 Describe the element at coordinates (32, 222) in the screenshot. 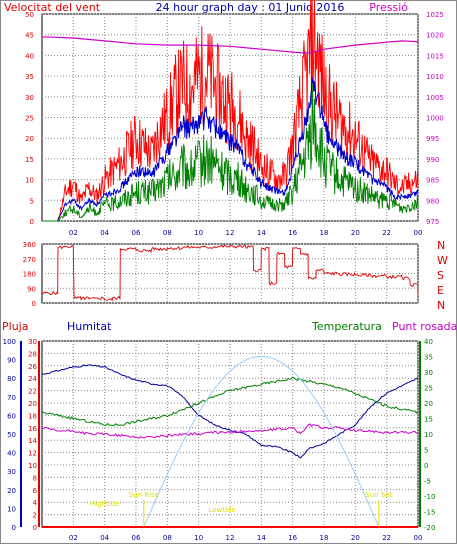

I see `y-left-tick-label-1: 0` at that location.